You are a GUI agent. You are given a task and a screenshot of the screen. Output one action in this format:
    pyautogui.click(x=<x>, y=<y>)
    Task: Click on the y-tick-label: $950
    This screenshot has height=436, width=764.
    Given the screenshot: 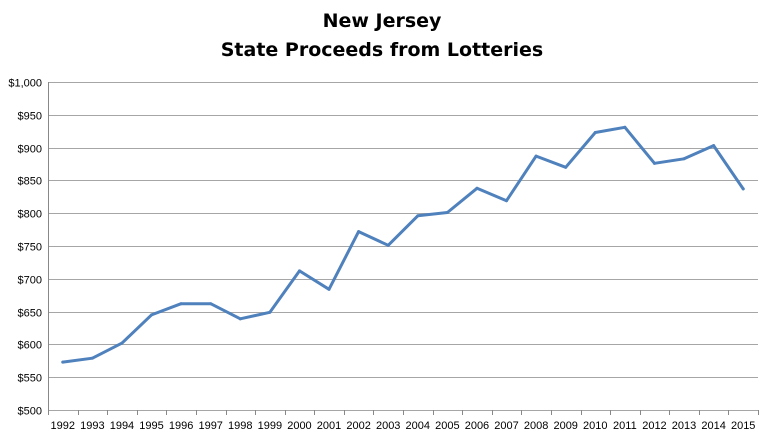 What is the action you would take?
    pyautogui.click(x=30, y=117)
    